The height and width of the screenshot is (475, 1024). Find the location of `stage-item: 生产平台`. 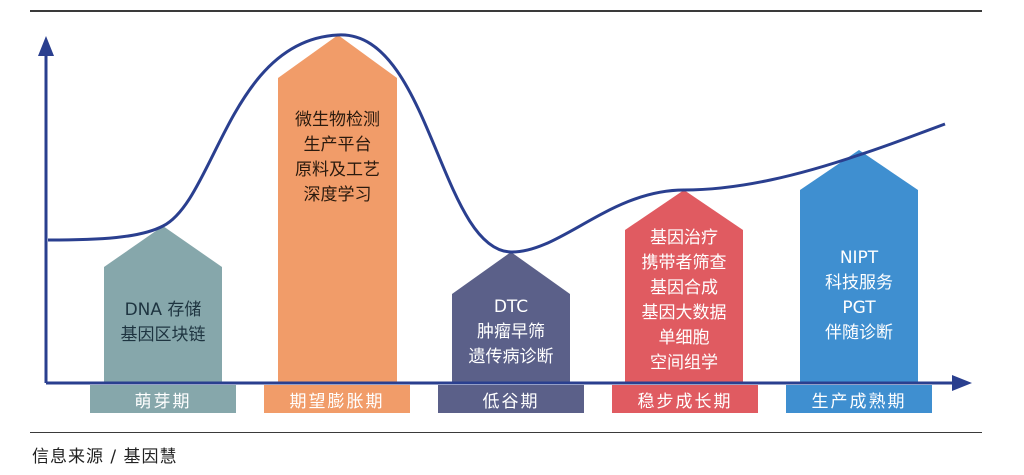

stage-item: 生产平台 is located at coordinates (337, 145).